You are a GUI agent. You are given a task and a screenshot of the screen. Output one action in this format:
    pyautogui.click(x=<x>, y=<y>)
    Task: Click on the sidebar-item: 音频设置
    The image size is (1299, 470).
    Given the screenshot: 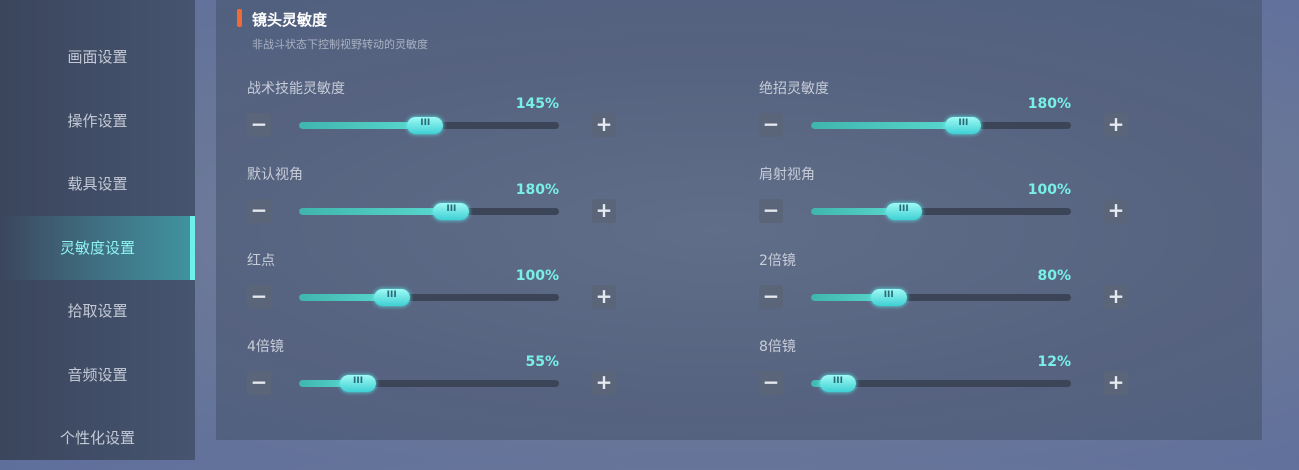 What is the action you would take?
    pyautogui.click(x=97, y=374)
    